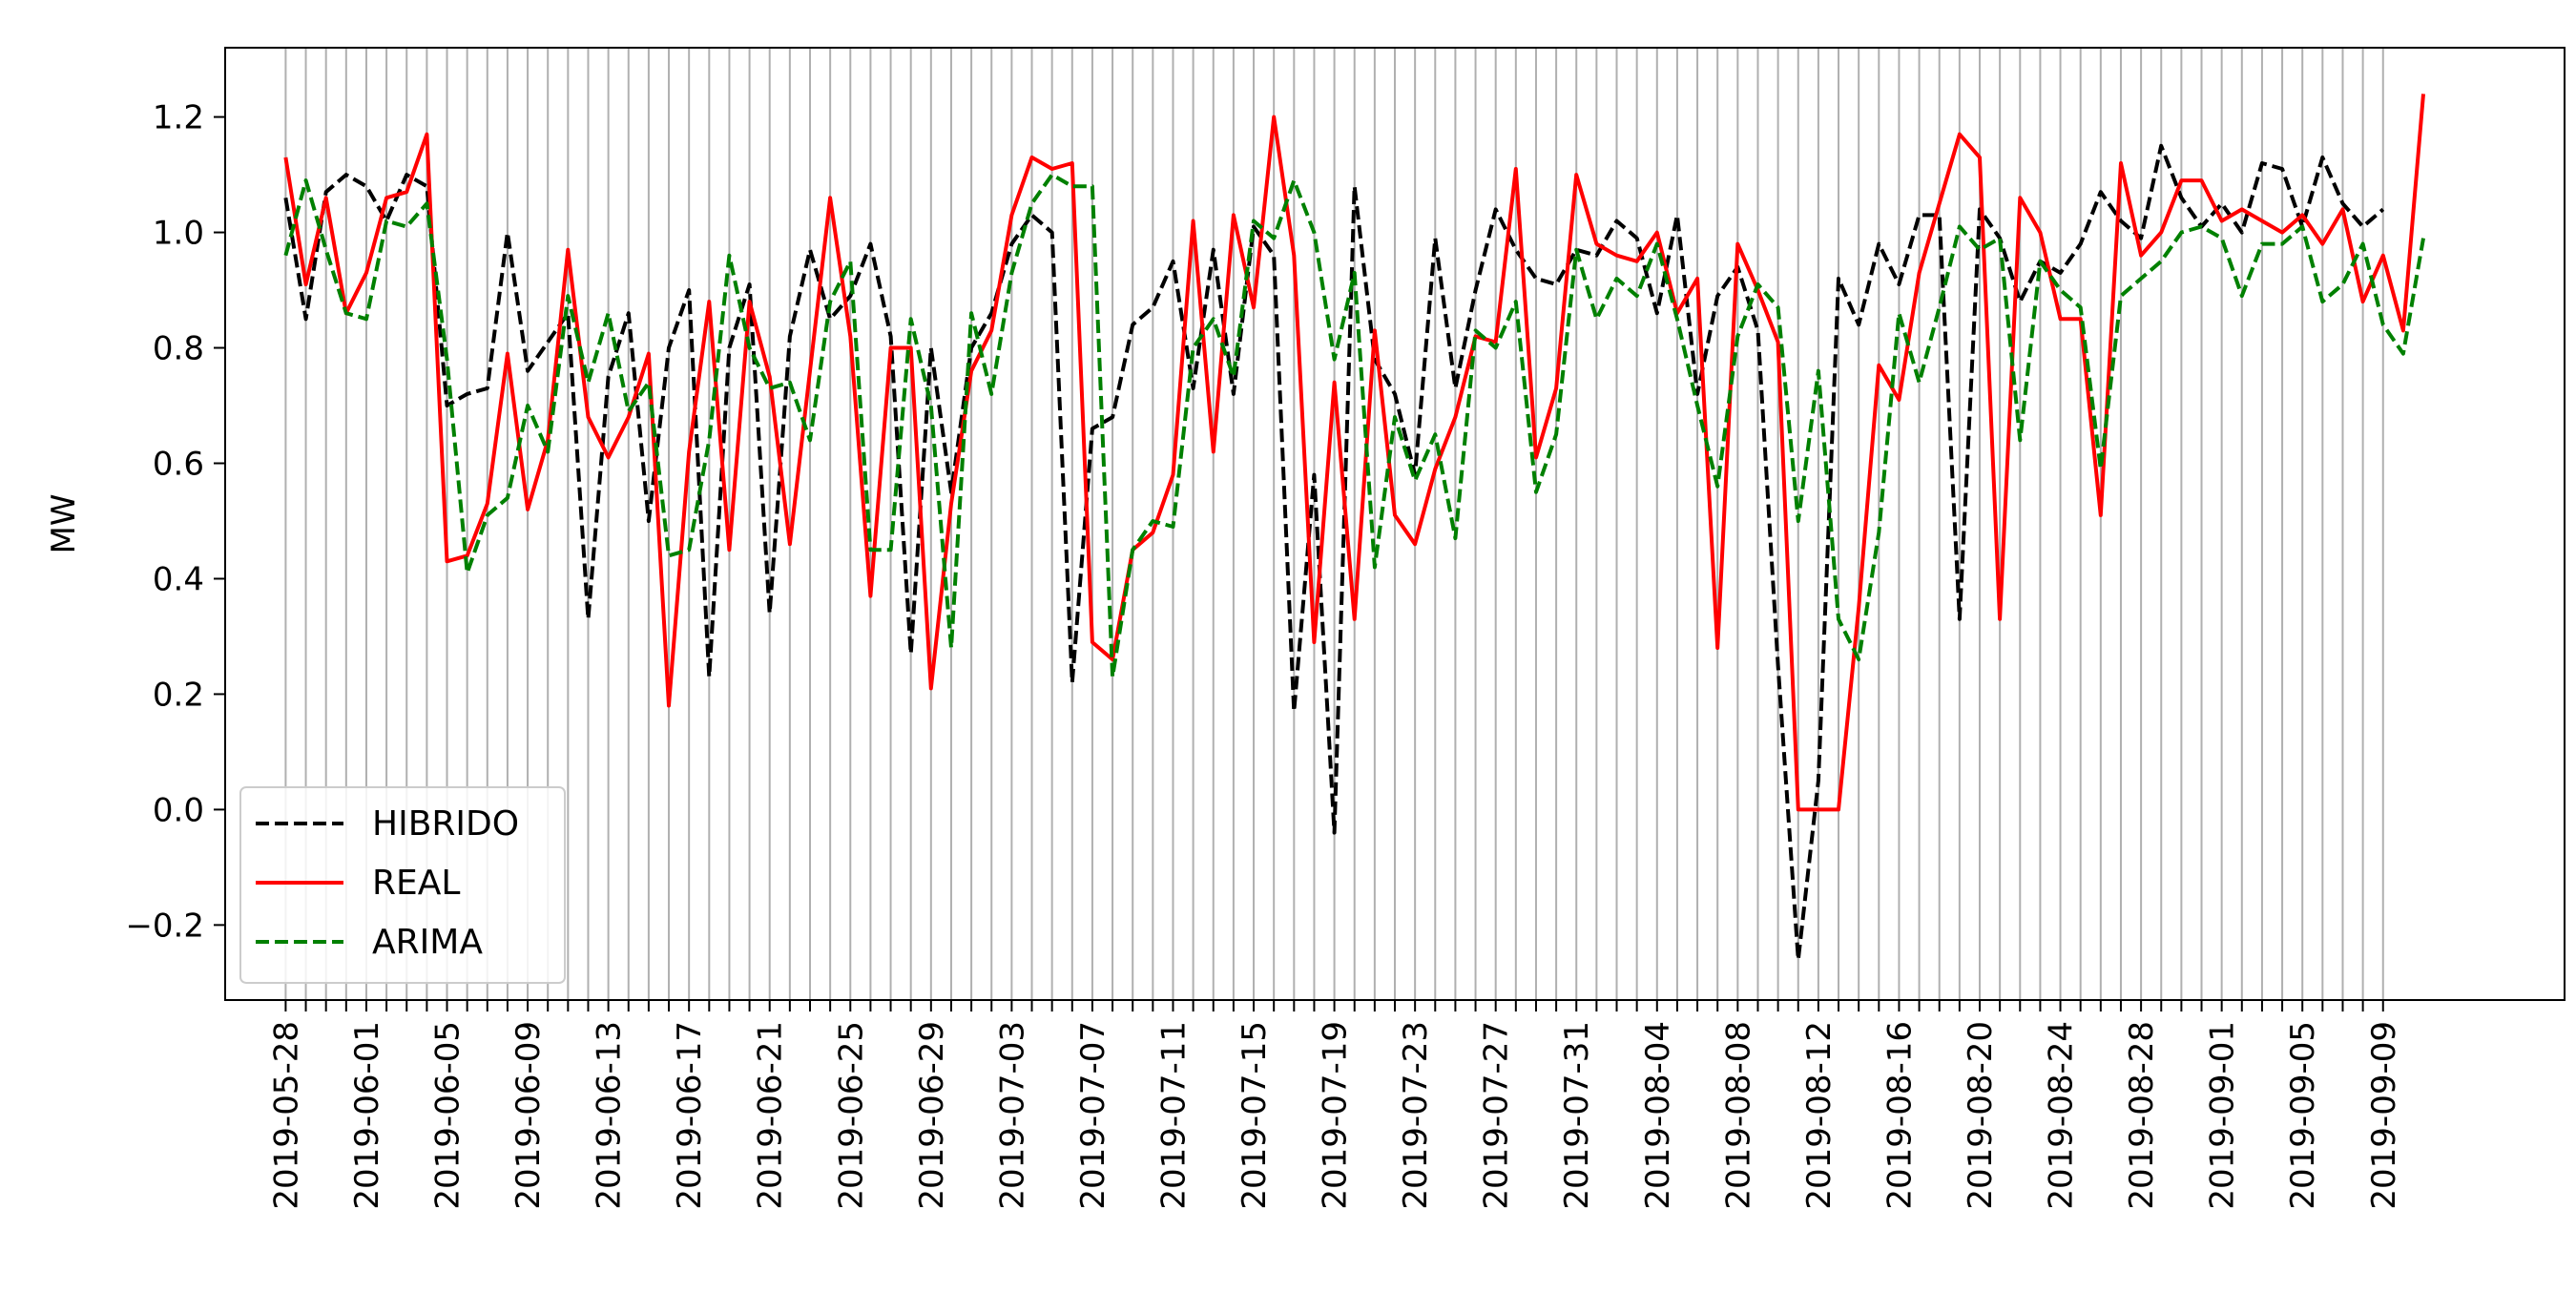 The width and height of the screenshot is (2576, 1293). What do you see at coordinates (175, 522) in the screenshot?
I see `y-axis-ticks: −0.2 0.0 0.2 0.4 0.6 0.8 1.0 1.2` at bounding box center [175, 522].